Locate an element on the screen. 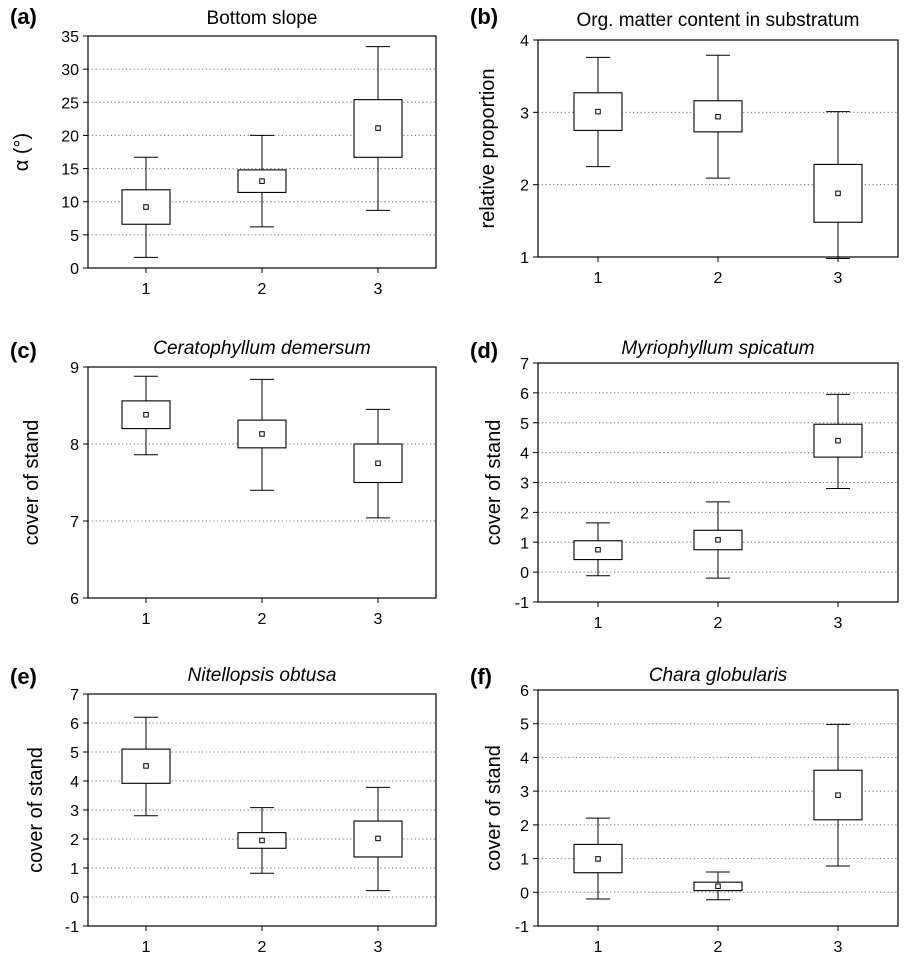 This screenshot has height=957, width=906. y-tick-label: 10 is located at coordinates (70, 203).